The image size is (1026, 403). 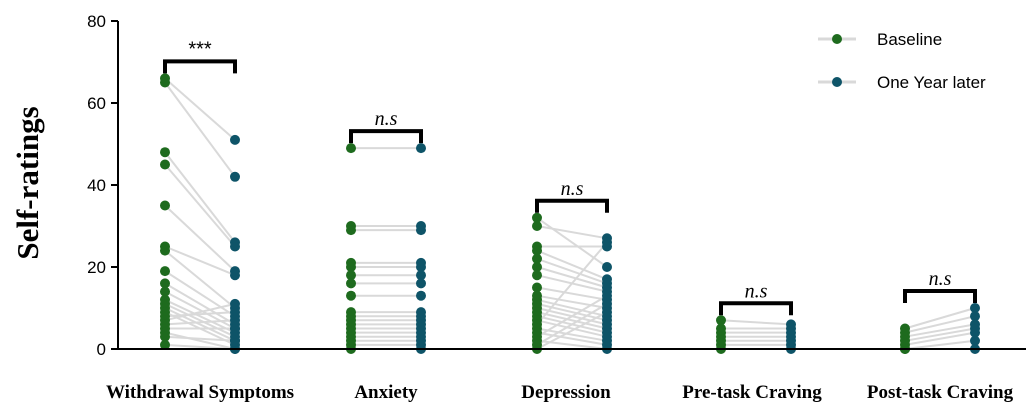 I want to click on category-label: Anxiety, so click(x=386, y=392).